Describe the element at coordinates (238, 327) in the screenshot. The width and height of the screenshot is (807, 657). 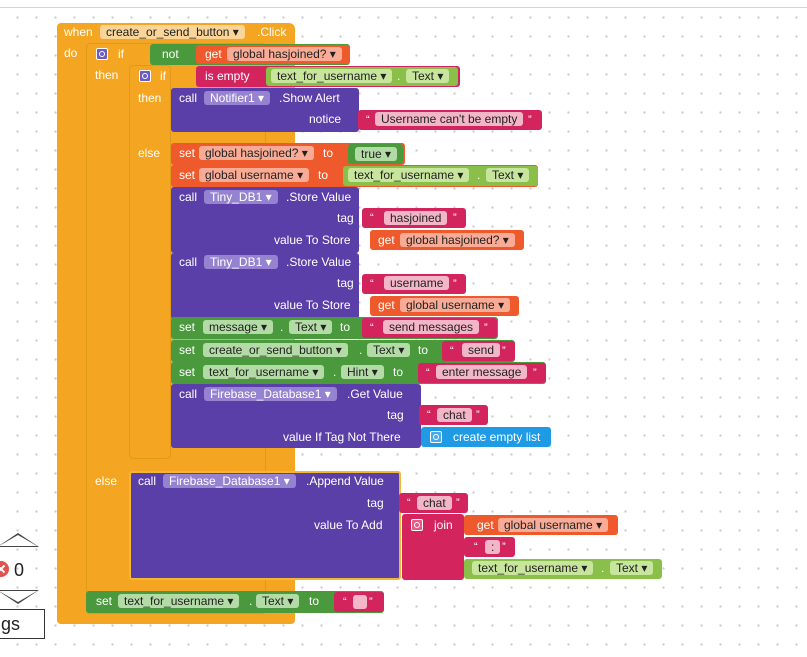
I see `component-dropdown: message ▾` at that location.